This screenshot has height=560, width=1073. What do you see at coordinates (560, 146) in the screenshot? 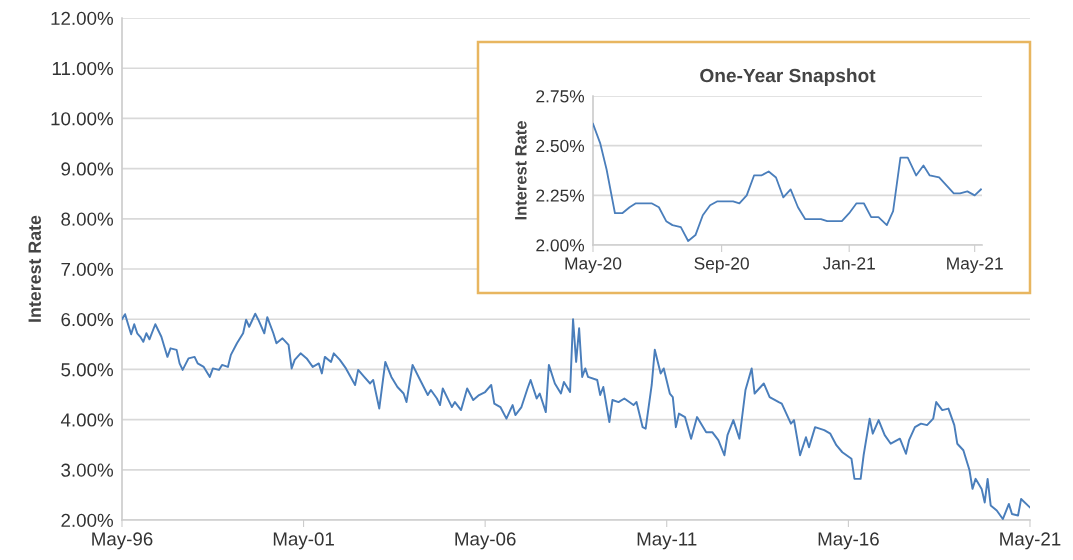
I see `y-tick-label: 2.50%` at bounding box center [560, 146].